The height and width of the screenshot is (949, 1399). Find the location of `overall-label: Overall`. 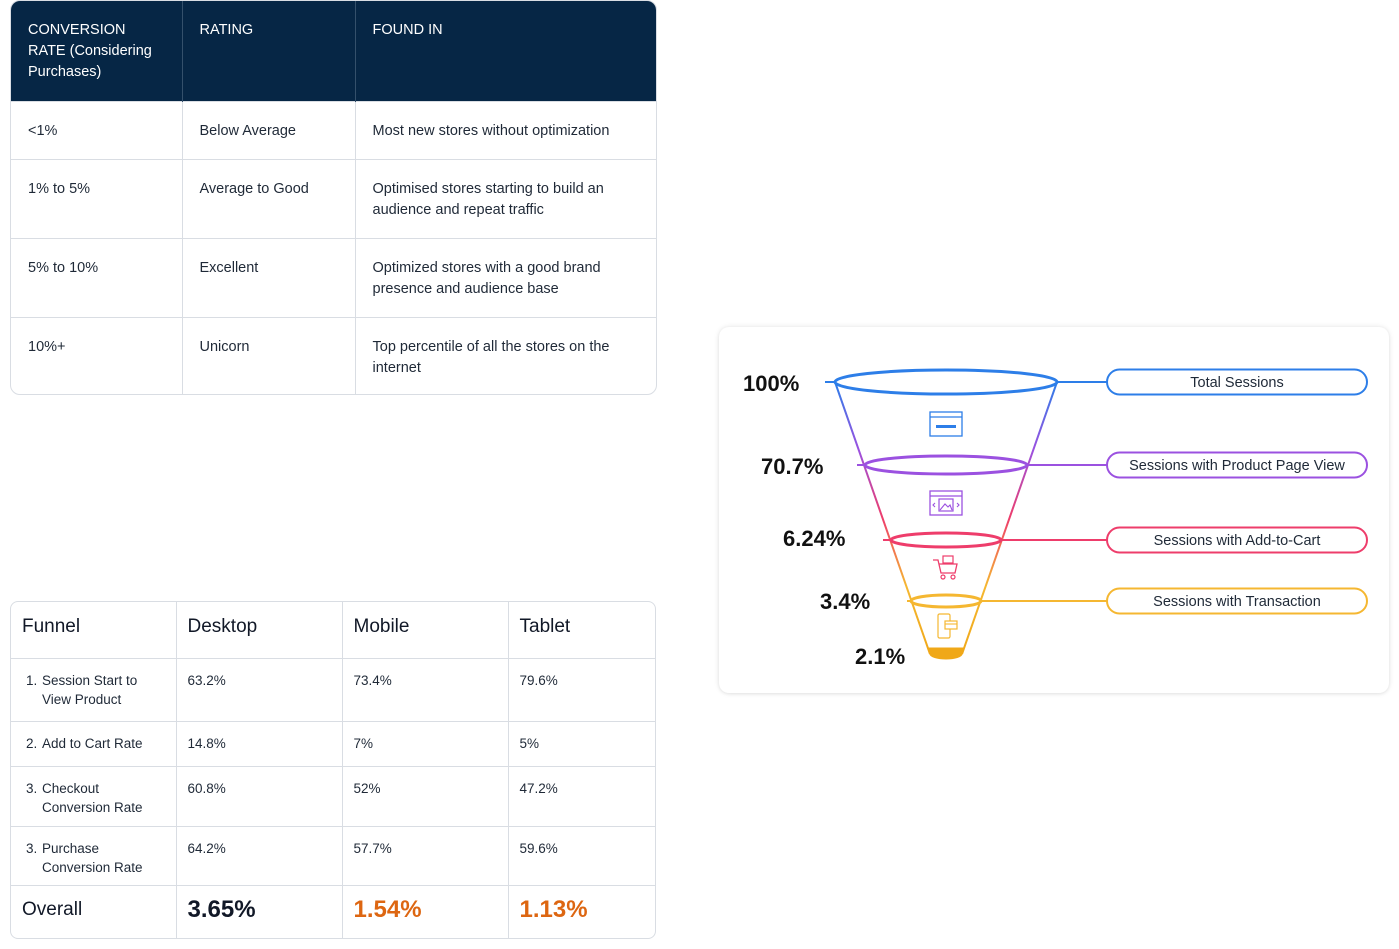

overall-label: Overall is located at coordinates (94, 911).